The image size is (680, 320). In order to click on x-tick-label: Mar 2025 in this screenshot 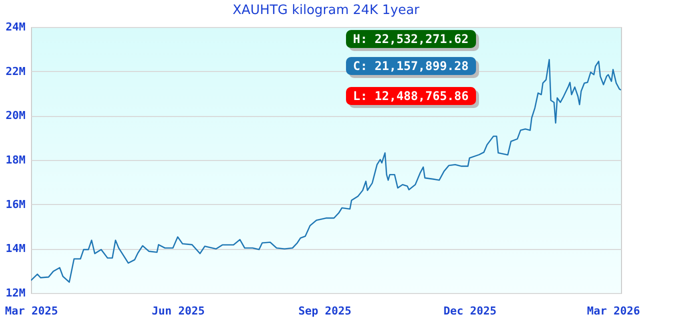, I will do `click(31, 311)`.